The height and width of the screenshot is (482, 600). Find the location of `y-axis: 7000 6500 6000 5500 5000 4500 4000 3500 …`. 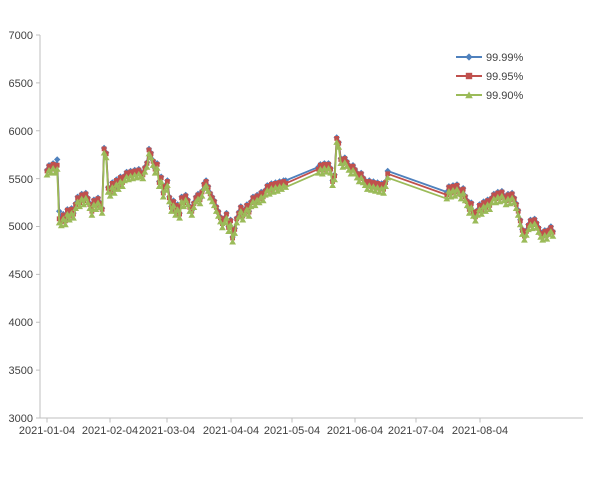

y-axis: 7000 6500 6000 5500 5000 4500 4000 3500 … is located at coordinates (25, 227).